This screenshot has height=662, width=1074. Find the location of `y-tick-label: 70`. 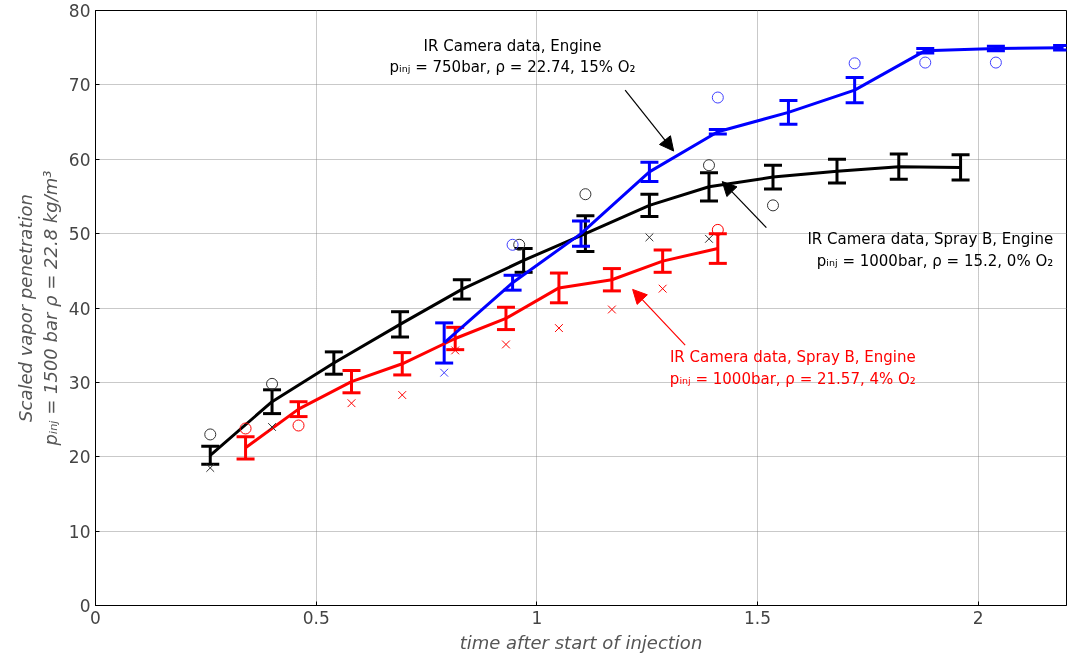

y-tick-label: 70 is located at coordinates (79, 85).